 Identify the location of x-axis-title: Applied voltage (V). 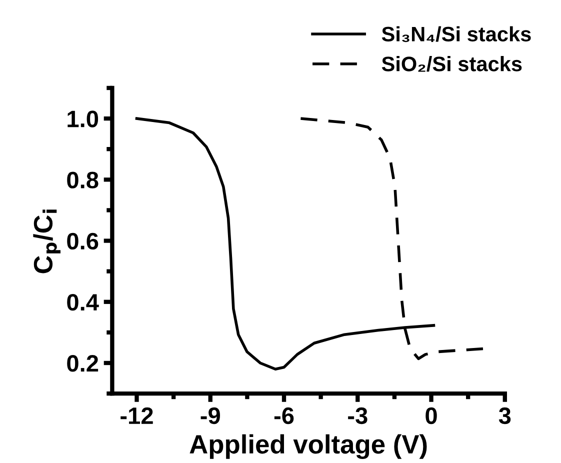
(308, 447).